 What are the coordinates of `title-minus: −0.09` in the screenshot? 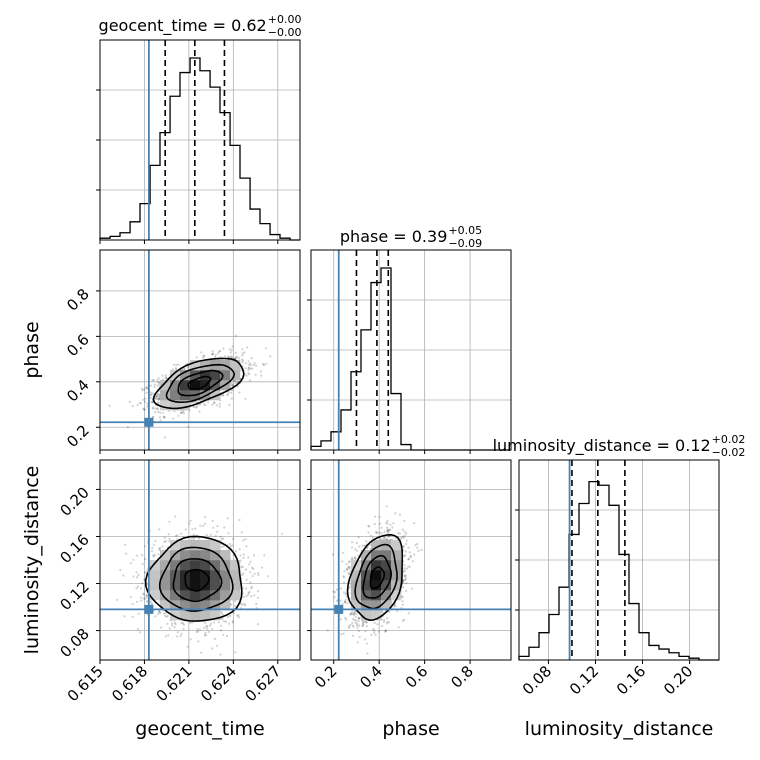 It's located at (465, 243).